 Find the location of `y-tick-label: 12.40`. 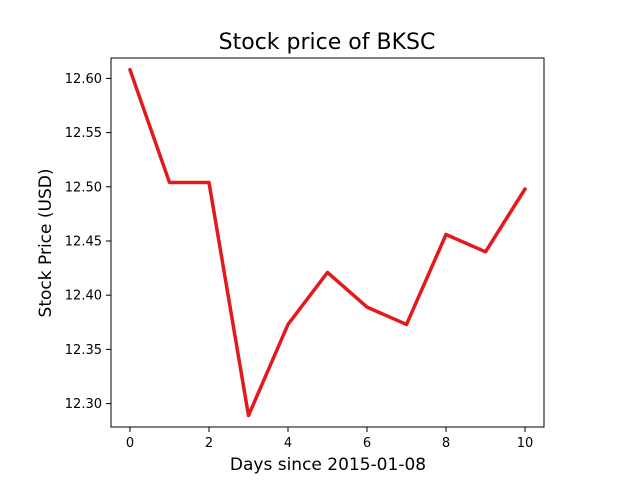

y-tick-label: 12.40 is located at coordinates (83, 296).